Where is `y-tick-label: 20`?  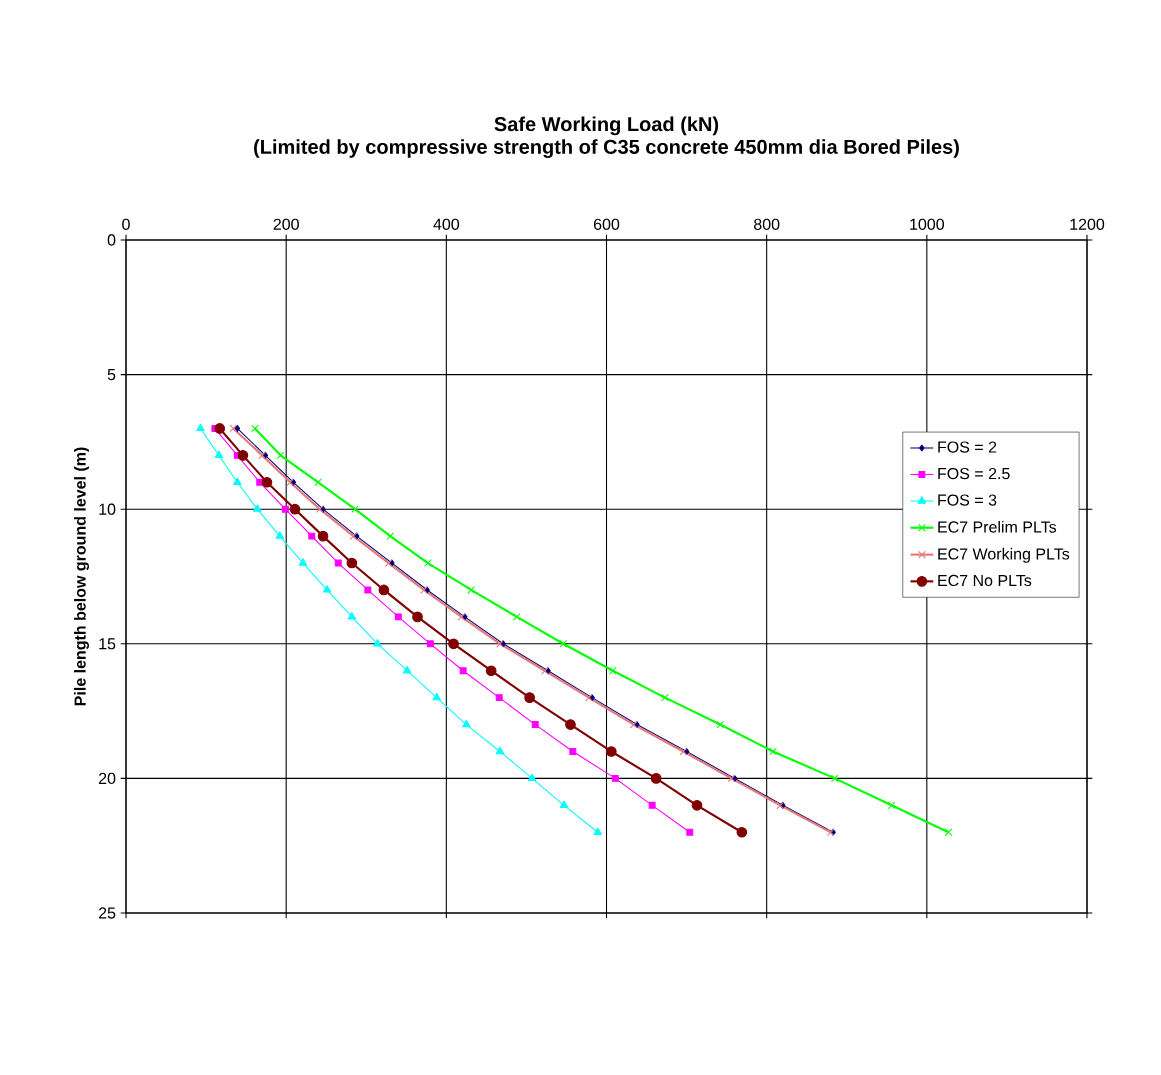 y-tick-label: 20 is located at coordinates (107, 778).